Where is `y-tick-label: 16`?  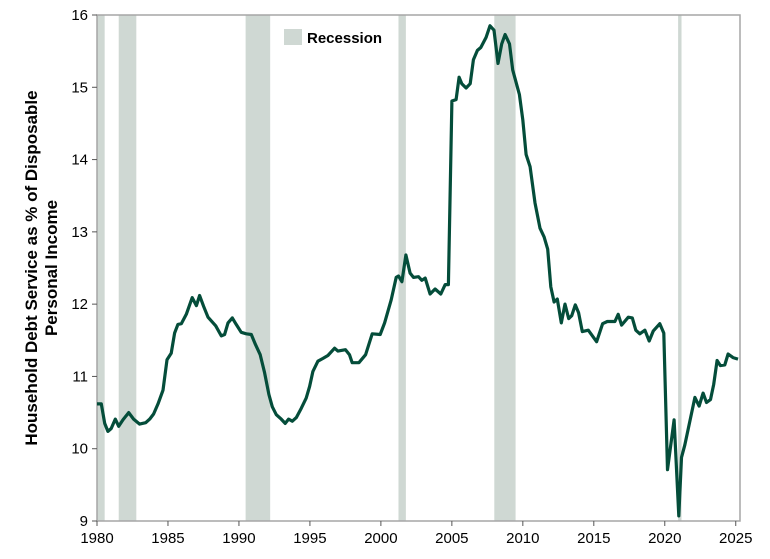
y-tick-label: 16 is located at coordinates (79, 15).